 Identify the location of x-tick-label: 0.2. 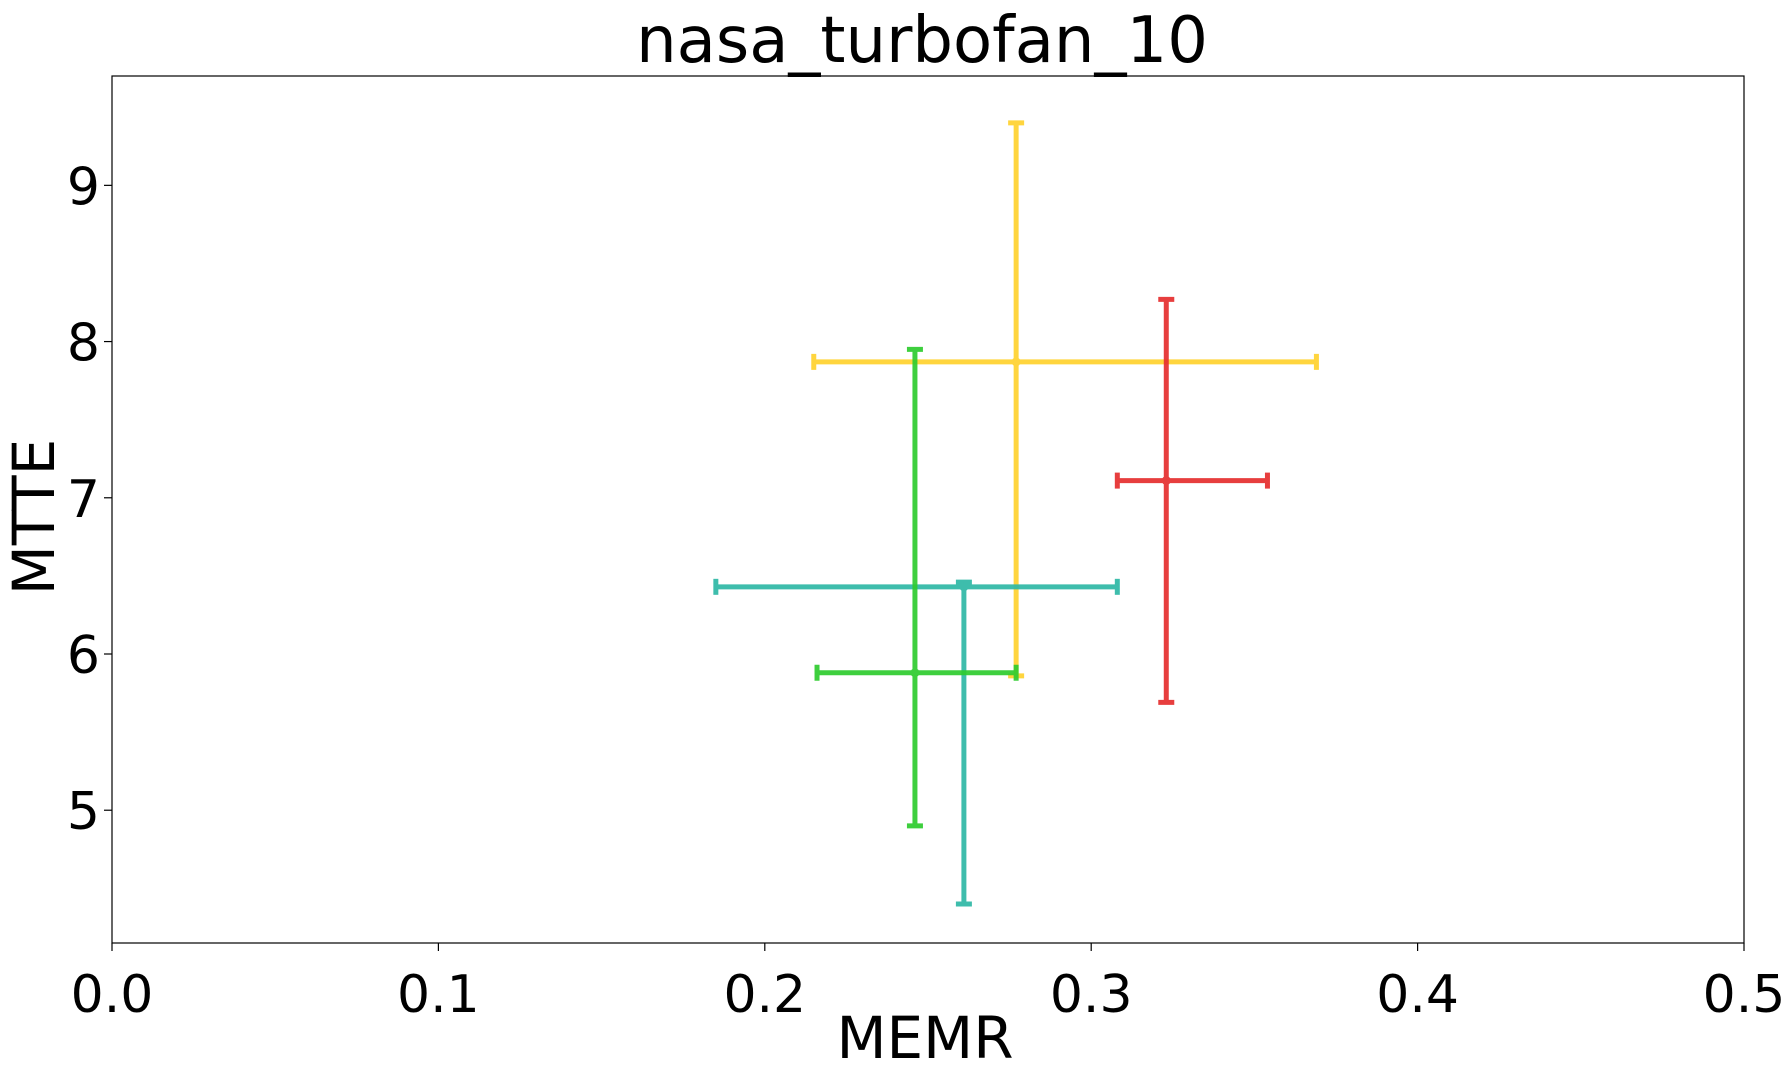
(764, 995).